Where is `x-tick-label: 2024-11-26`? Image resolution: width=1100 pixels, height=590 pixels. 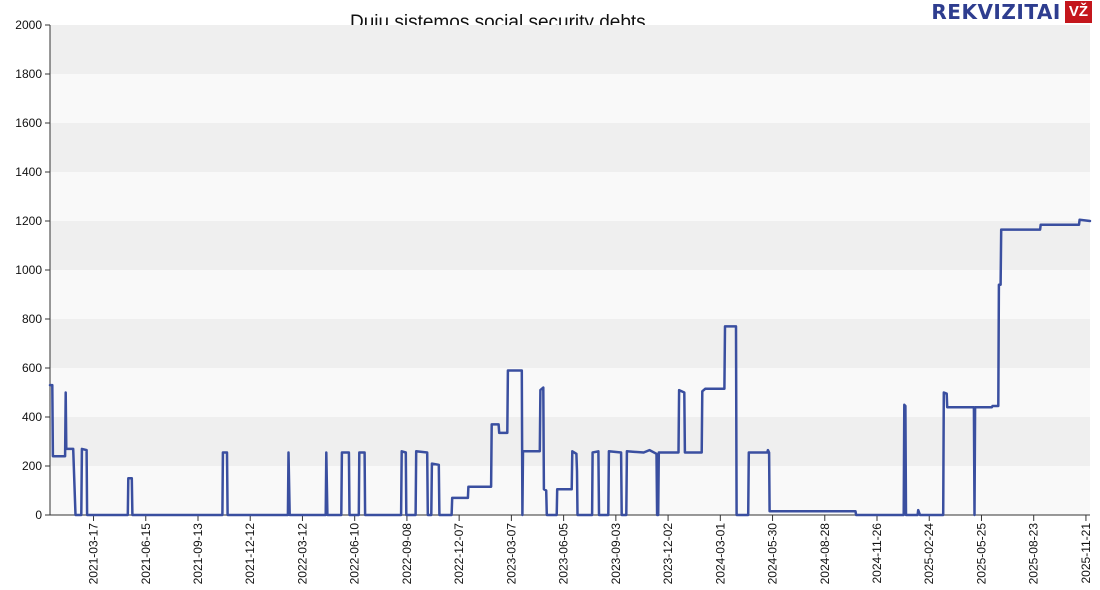 x-tick-label: 2024-11-26 is located at coordinates (877, 553).